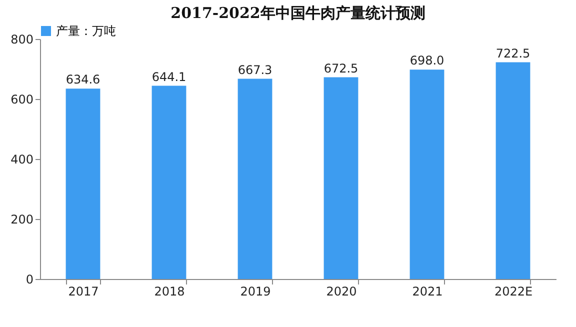 The height and width of the screenshot is (327, 576). What do you see at coordinates (427, 61) in the screenshot?
I see `data-label: 698.0` at bounding box center [427, 61].